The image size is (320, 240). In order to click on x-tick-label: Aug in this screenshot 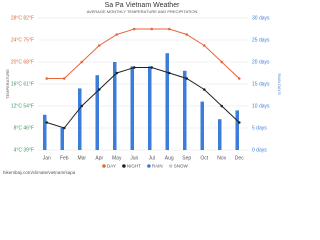, I will do `click(169, 158)`.